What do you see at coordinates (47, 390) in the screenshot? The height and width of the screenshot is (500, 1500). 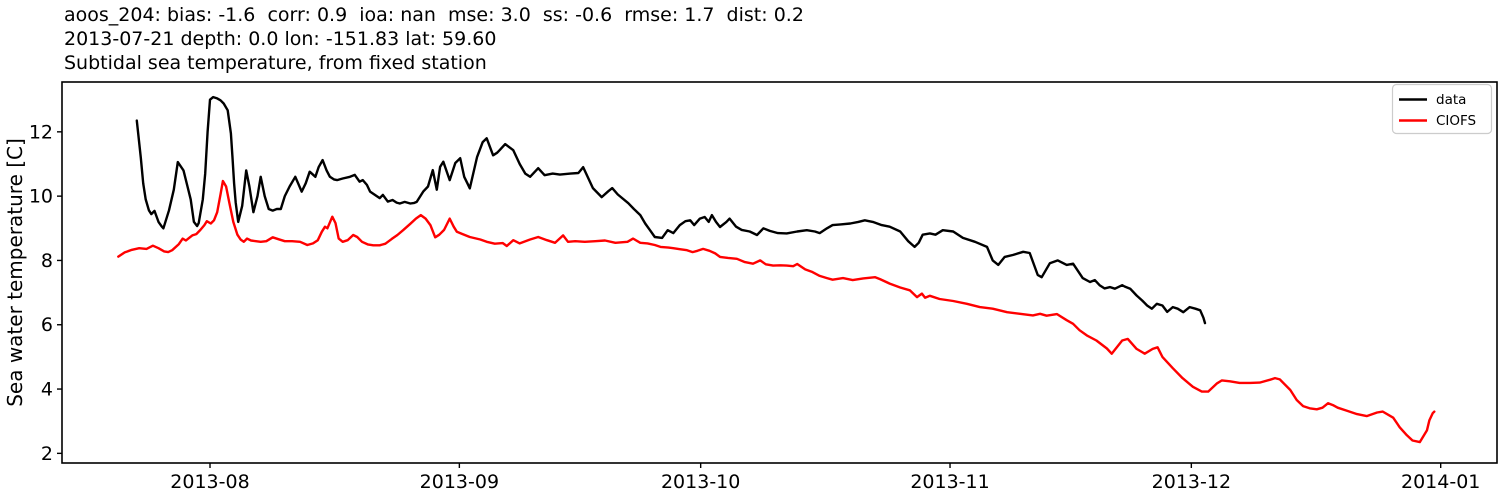 I see `y-tick-label: 4` at bounding box center [47, 390].